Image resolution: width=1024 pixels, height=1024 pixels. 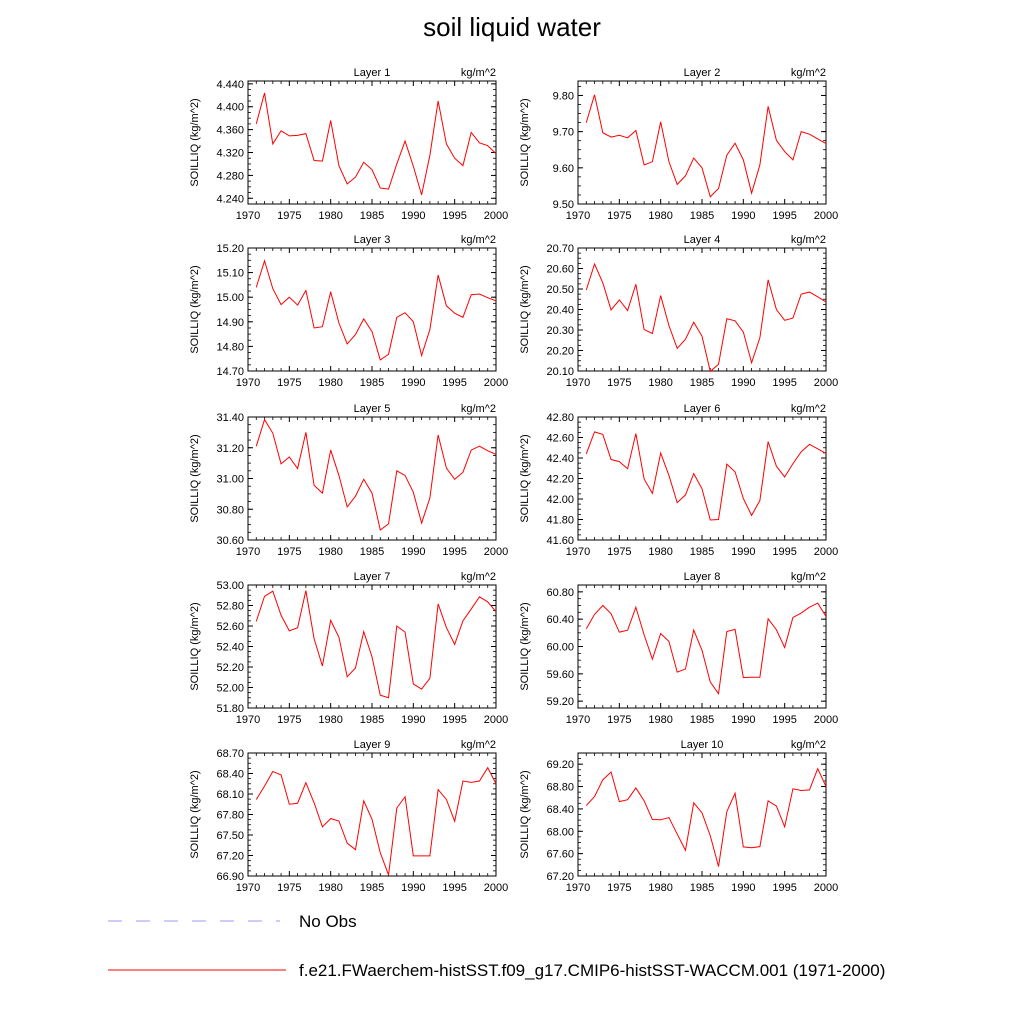 I want to click on y-tick-label: 41.80, so click(x=560, y=521).